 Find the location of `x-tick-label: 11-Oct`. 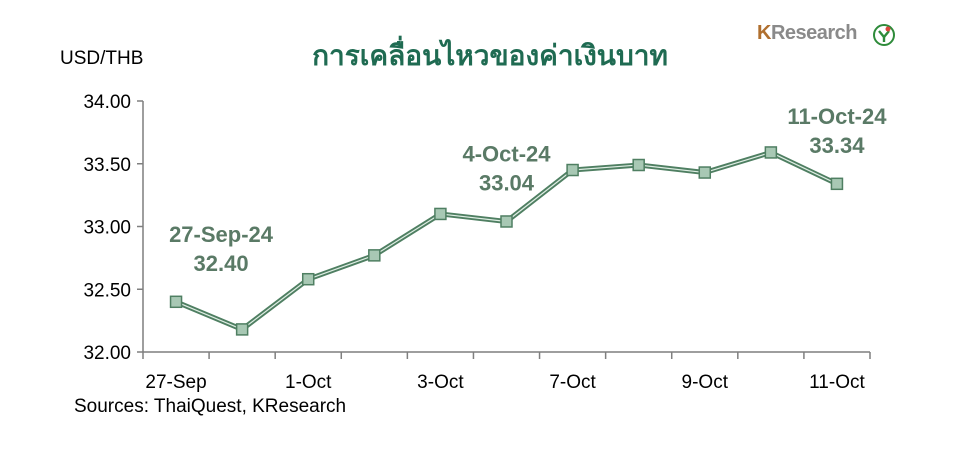

x-tick-label: 11-Oct is located at coordinates (837, 382).